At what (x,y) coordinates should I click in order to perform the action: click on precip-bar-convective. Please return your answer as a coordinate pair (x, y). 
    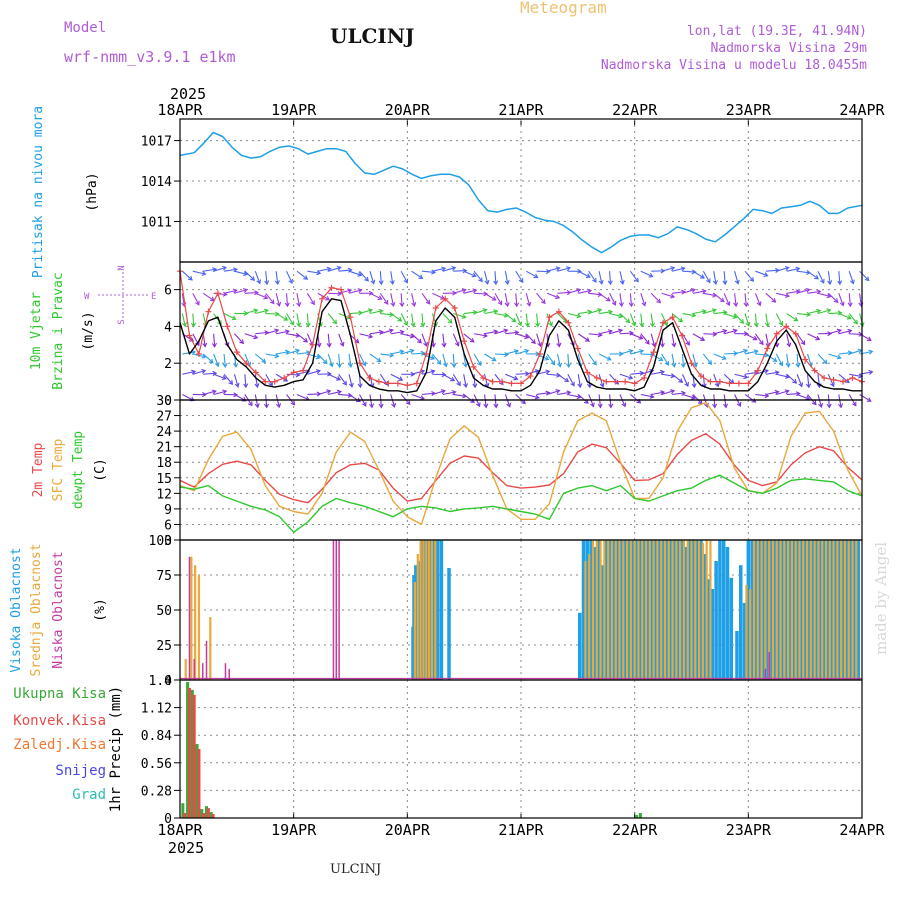
    Looking at the image, I should click on (204, 815).